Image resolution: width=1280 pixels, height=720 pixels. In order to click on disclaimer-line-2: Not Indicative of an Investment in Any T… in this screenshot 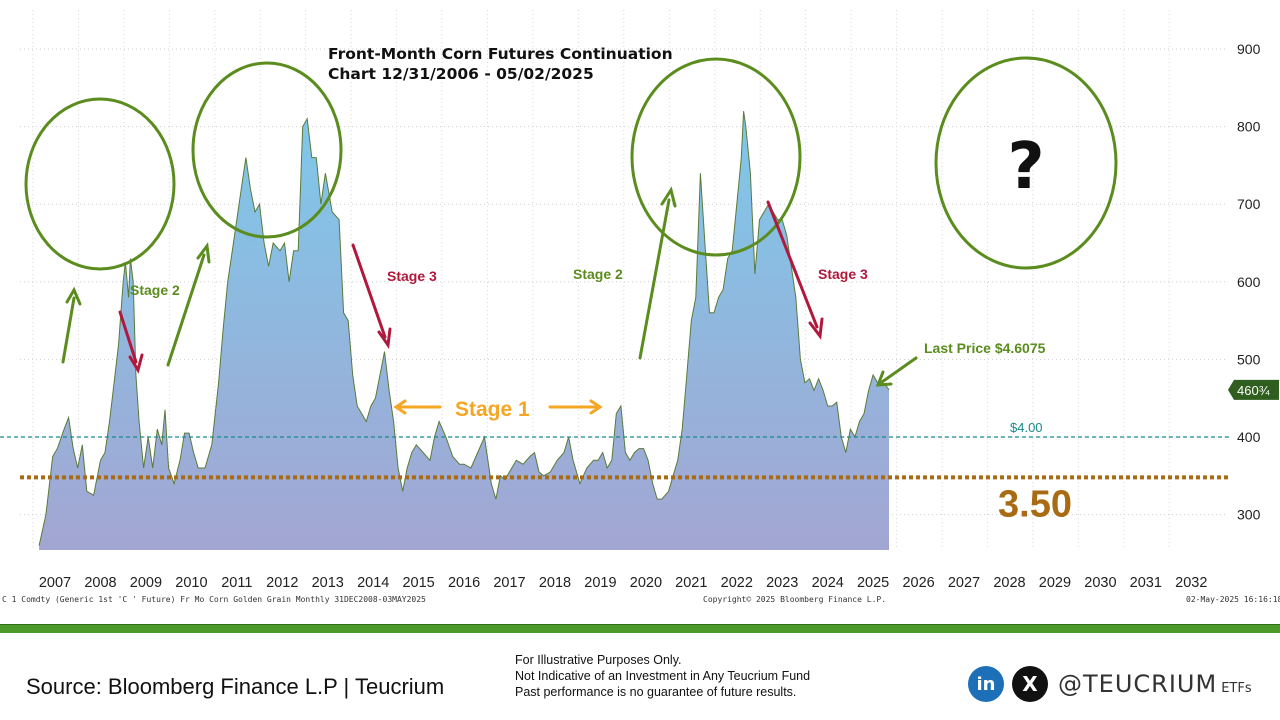, I will do `click(663, 676)`.